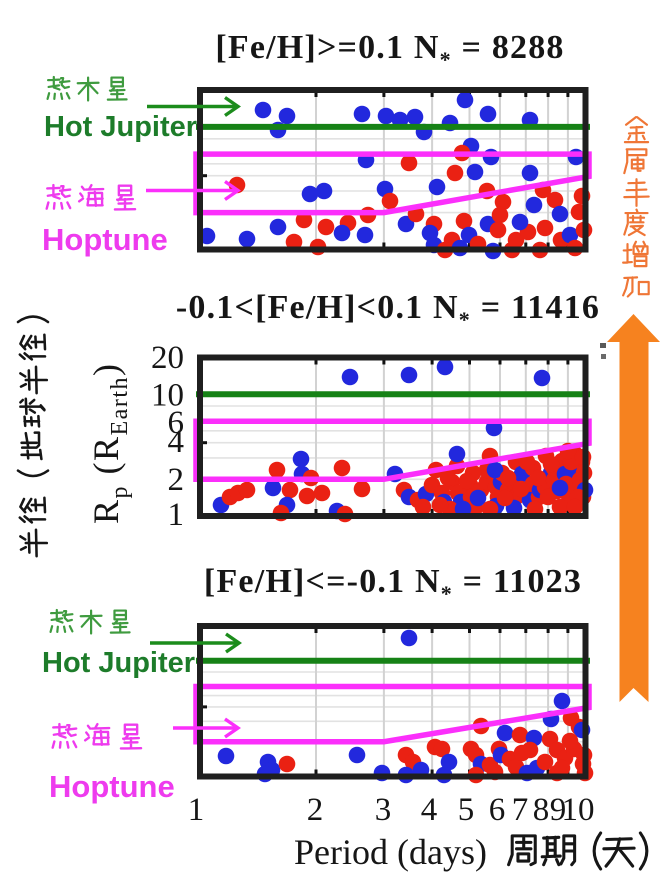 The image size is (670, 882). Describe the element at coordinates (388, 310) in the screenshot. I see `svg-text: -0.1<[Fe/H]<0.1 N* = 11416` at that location.